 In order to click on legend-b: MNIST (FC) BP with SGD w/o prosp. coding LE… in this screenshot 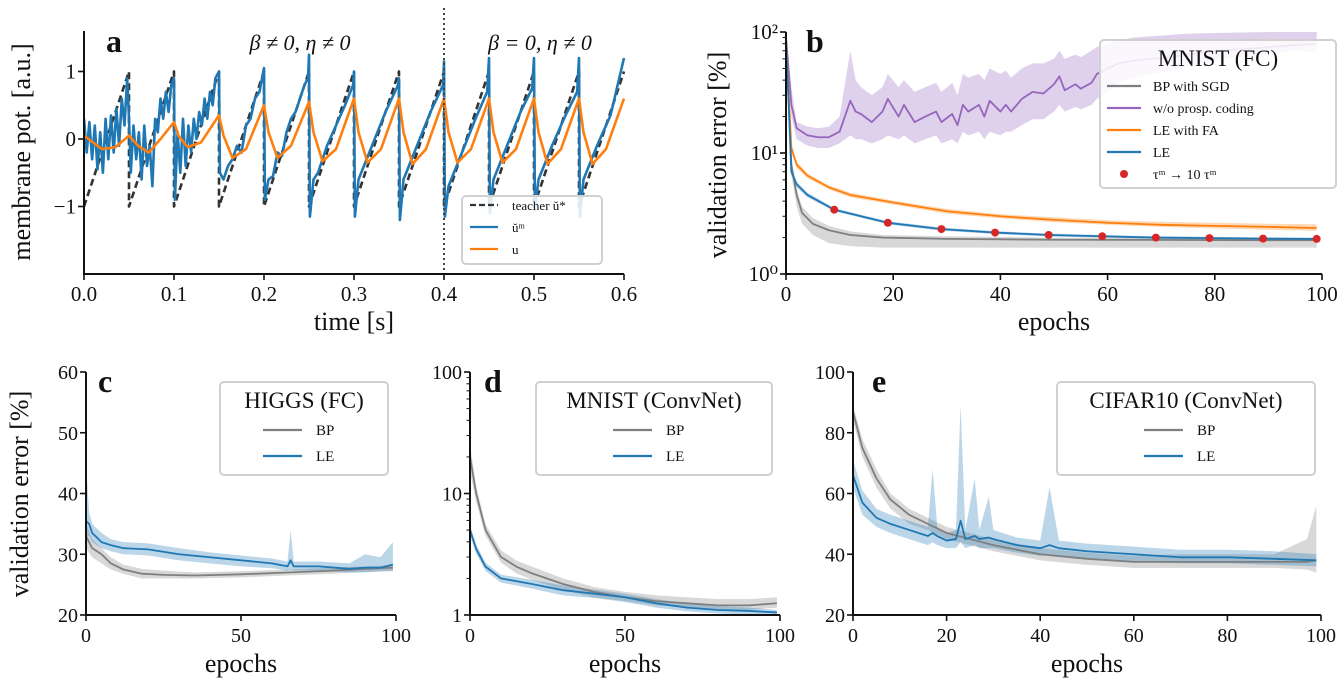, I will do `click(1218, 114)`.